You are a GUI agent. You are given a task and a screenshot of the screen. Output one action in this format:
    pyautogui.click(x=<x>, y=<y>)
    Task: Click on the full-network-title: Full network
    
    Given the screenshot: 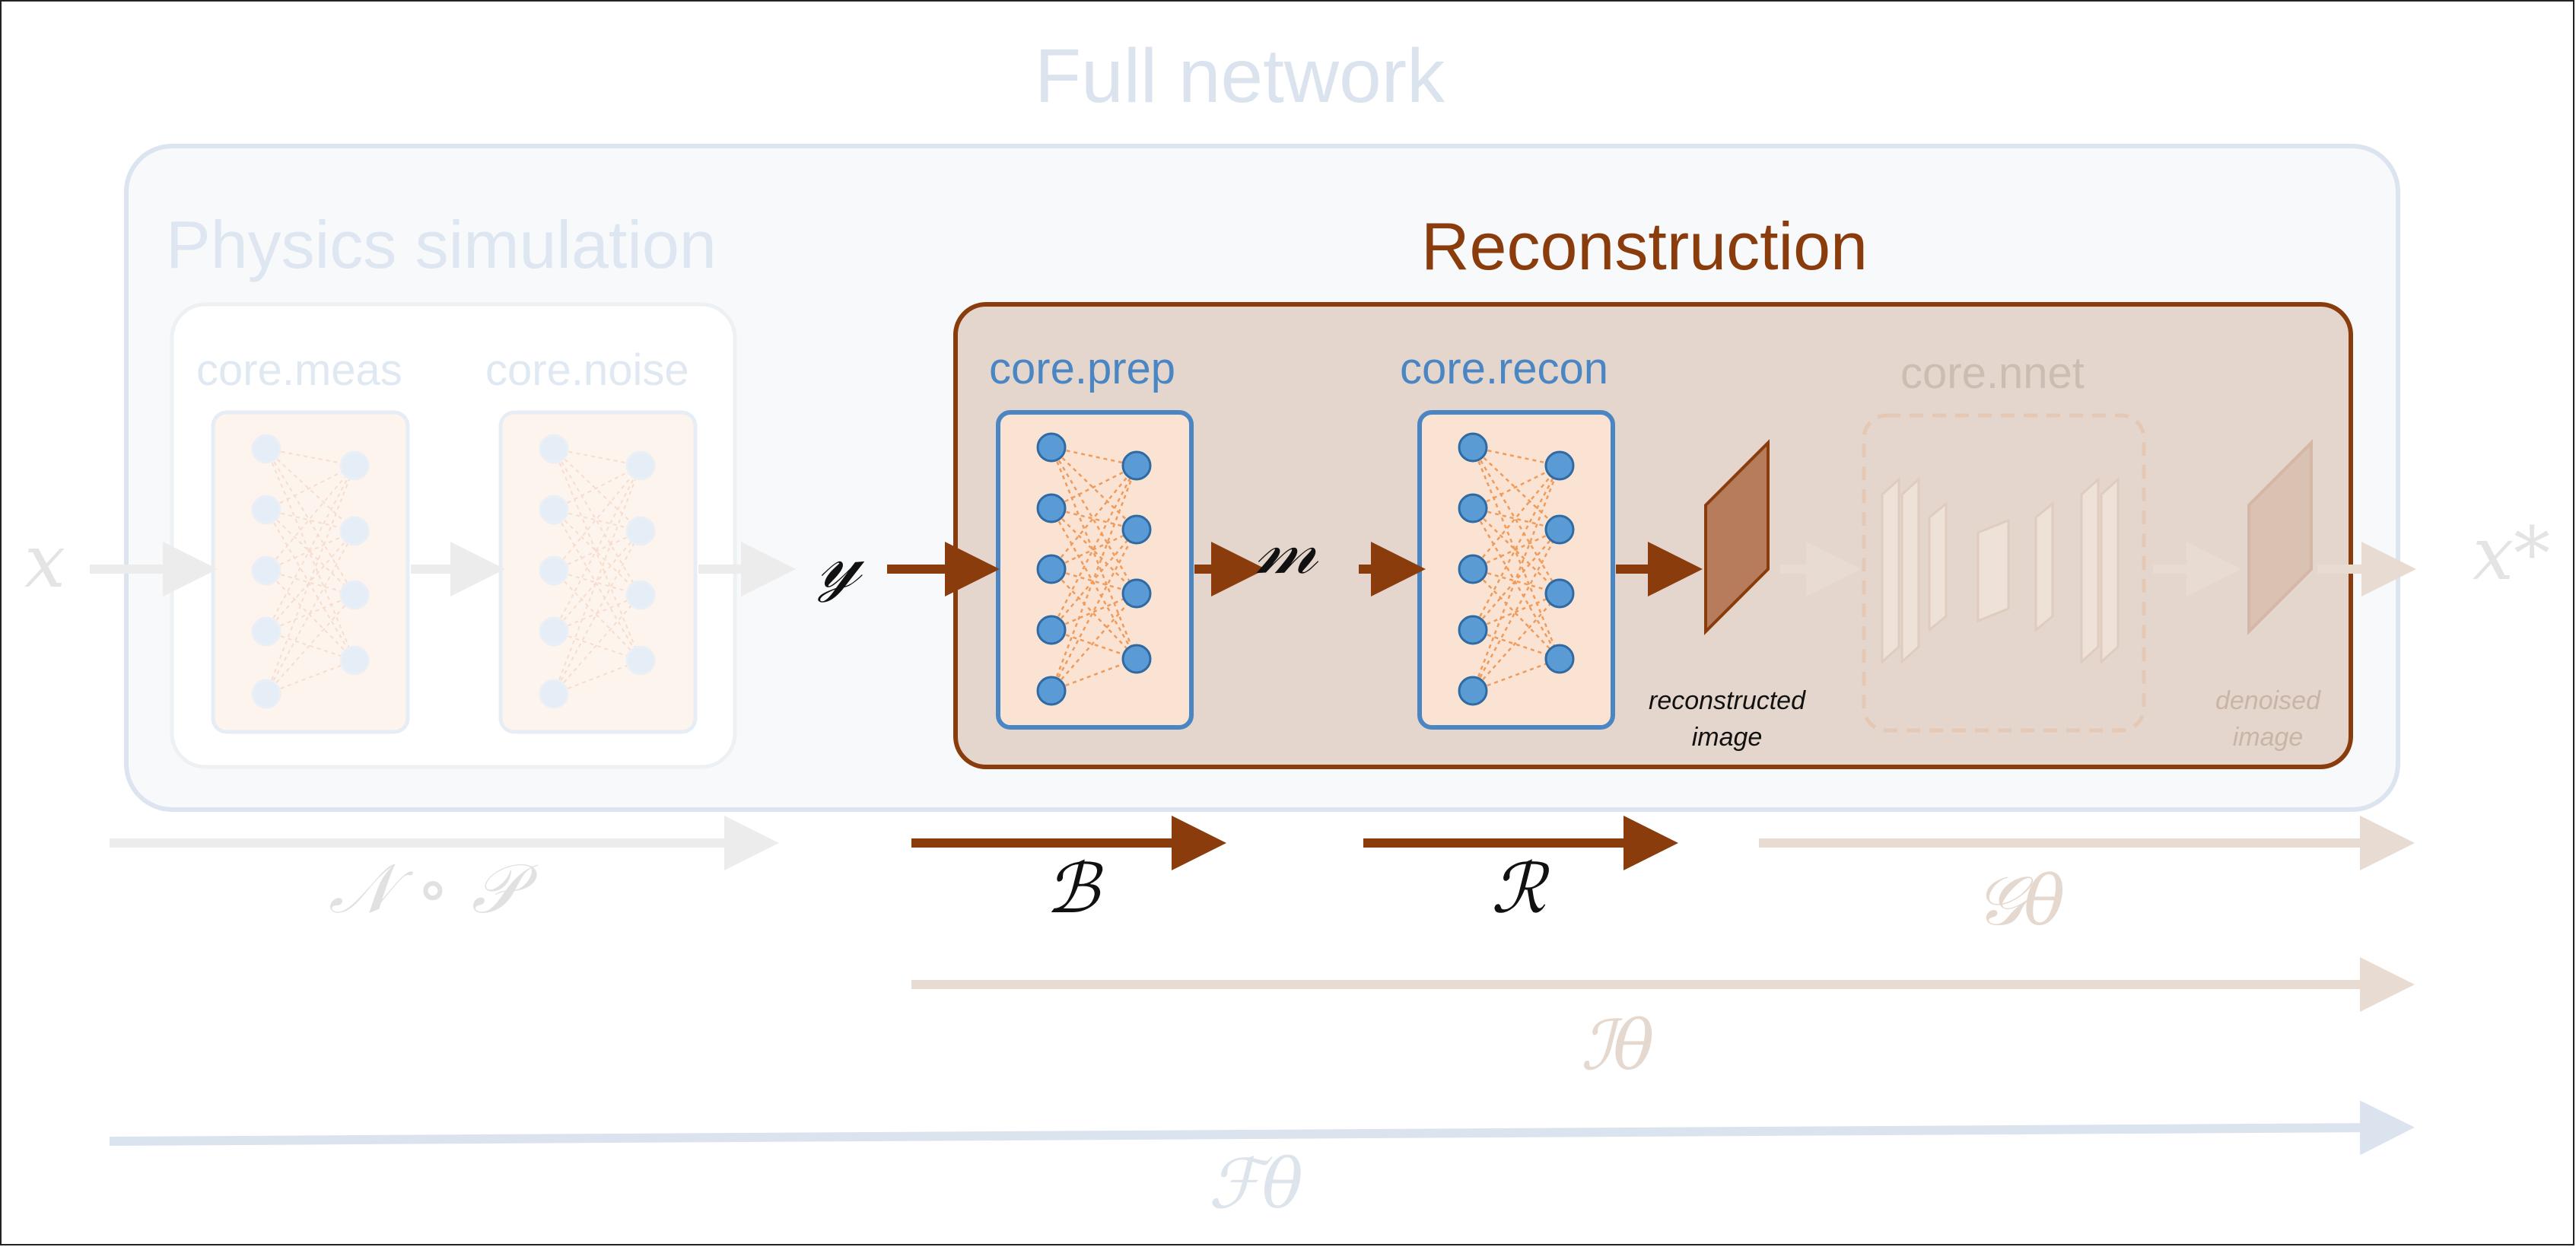 What is the action you would take?
    pyautogui.click(x=1240, y=76)
    